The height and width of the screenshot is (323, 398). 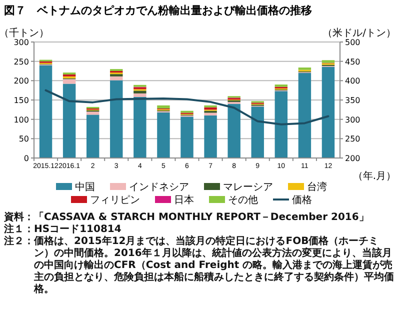 What do you see at coordinates (352, 61) in the screenshot?
I see `y2-tick-label: 450` at bounding box center [352, 61].